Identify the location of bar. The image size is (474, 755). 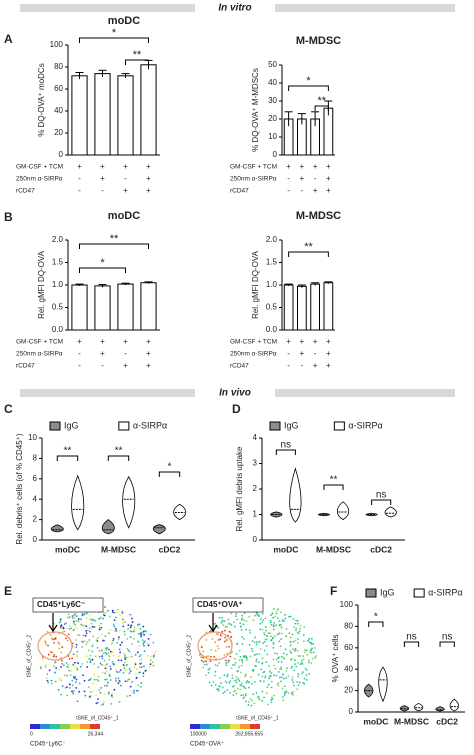
(315, 307).